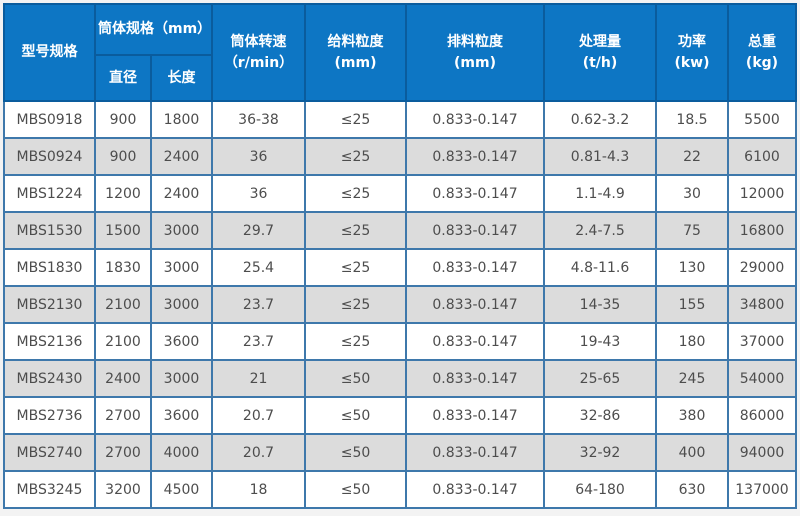 This screenshot has width=800, height=516. I want to click on col-header-model: 型号规格, so click(49, 52).